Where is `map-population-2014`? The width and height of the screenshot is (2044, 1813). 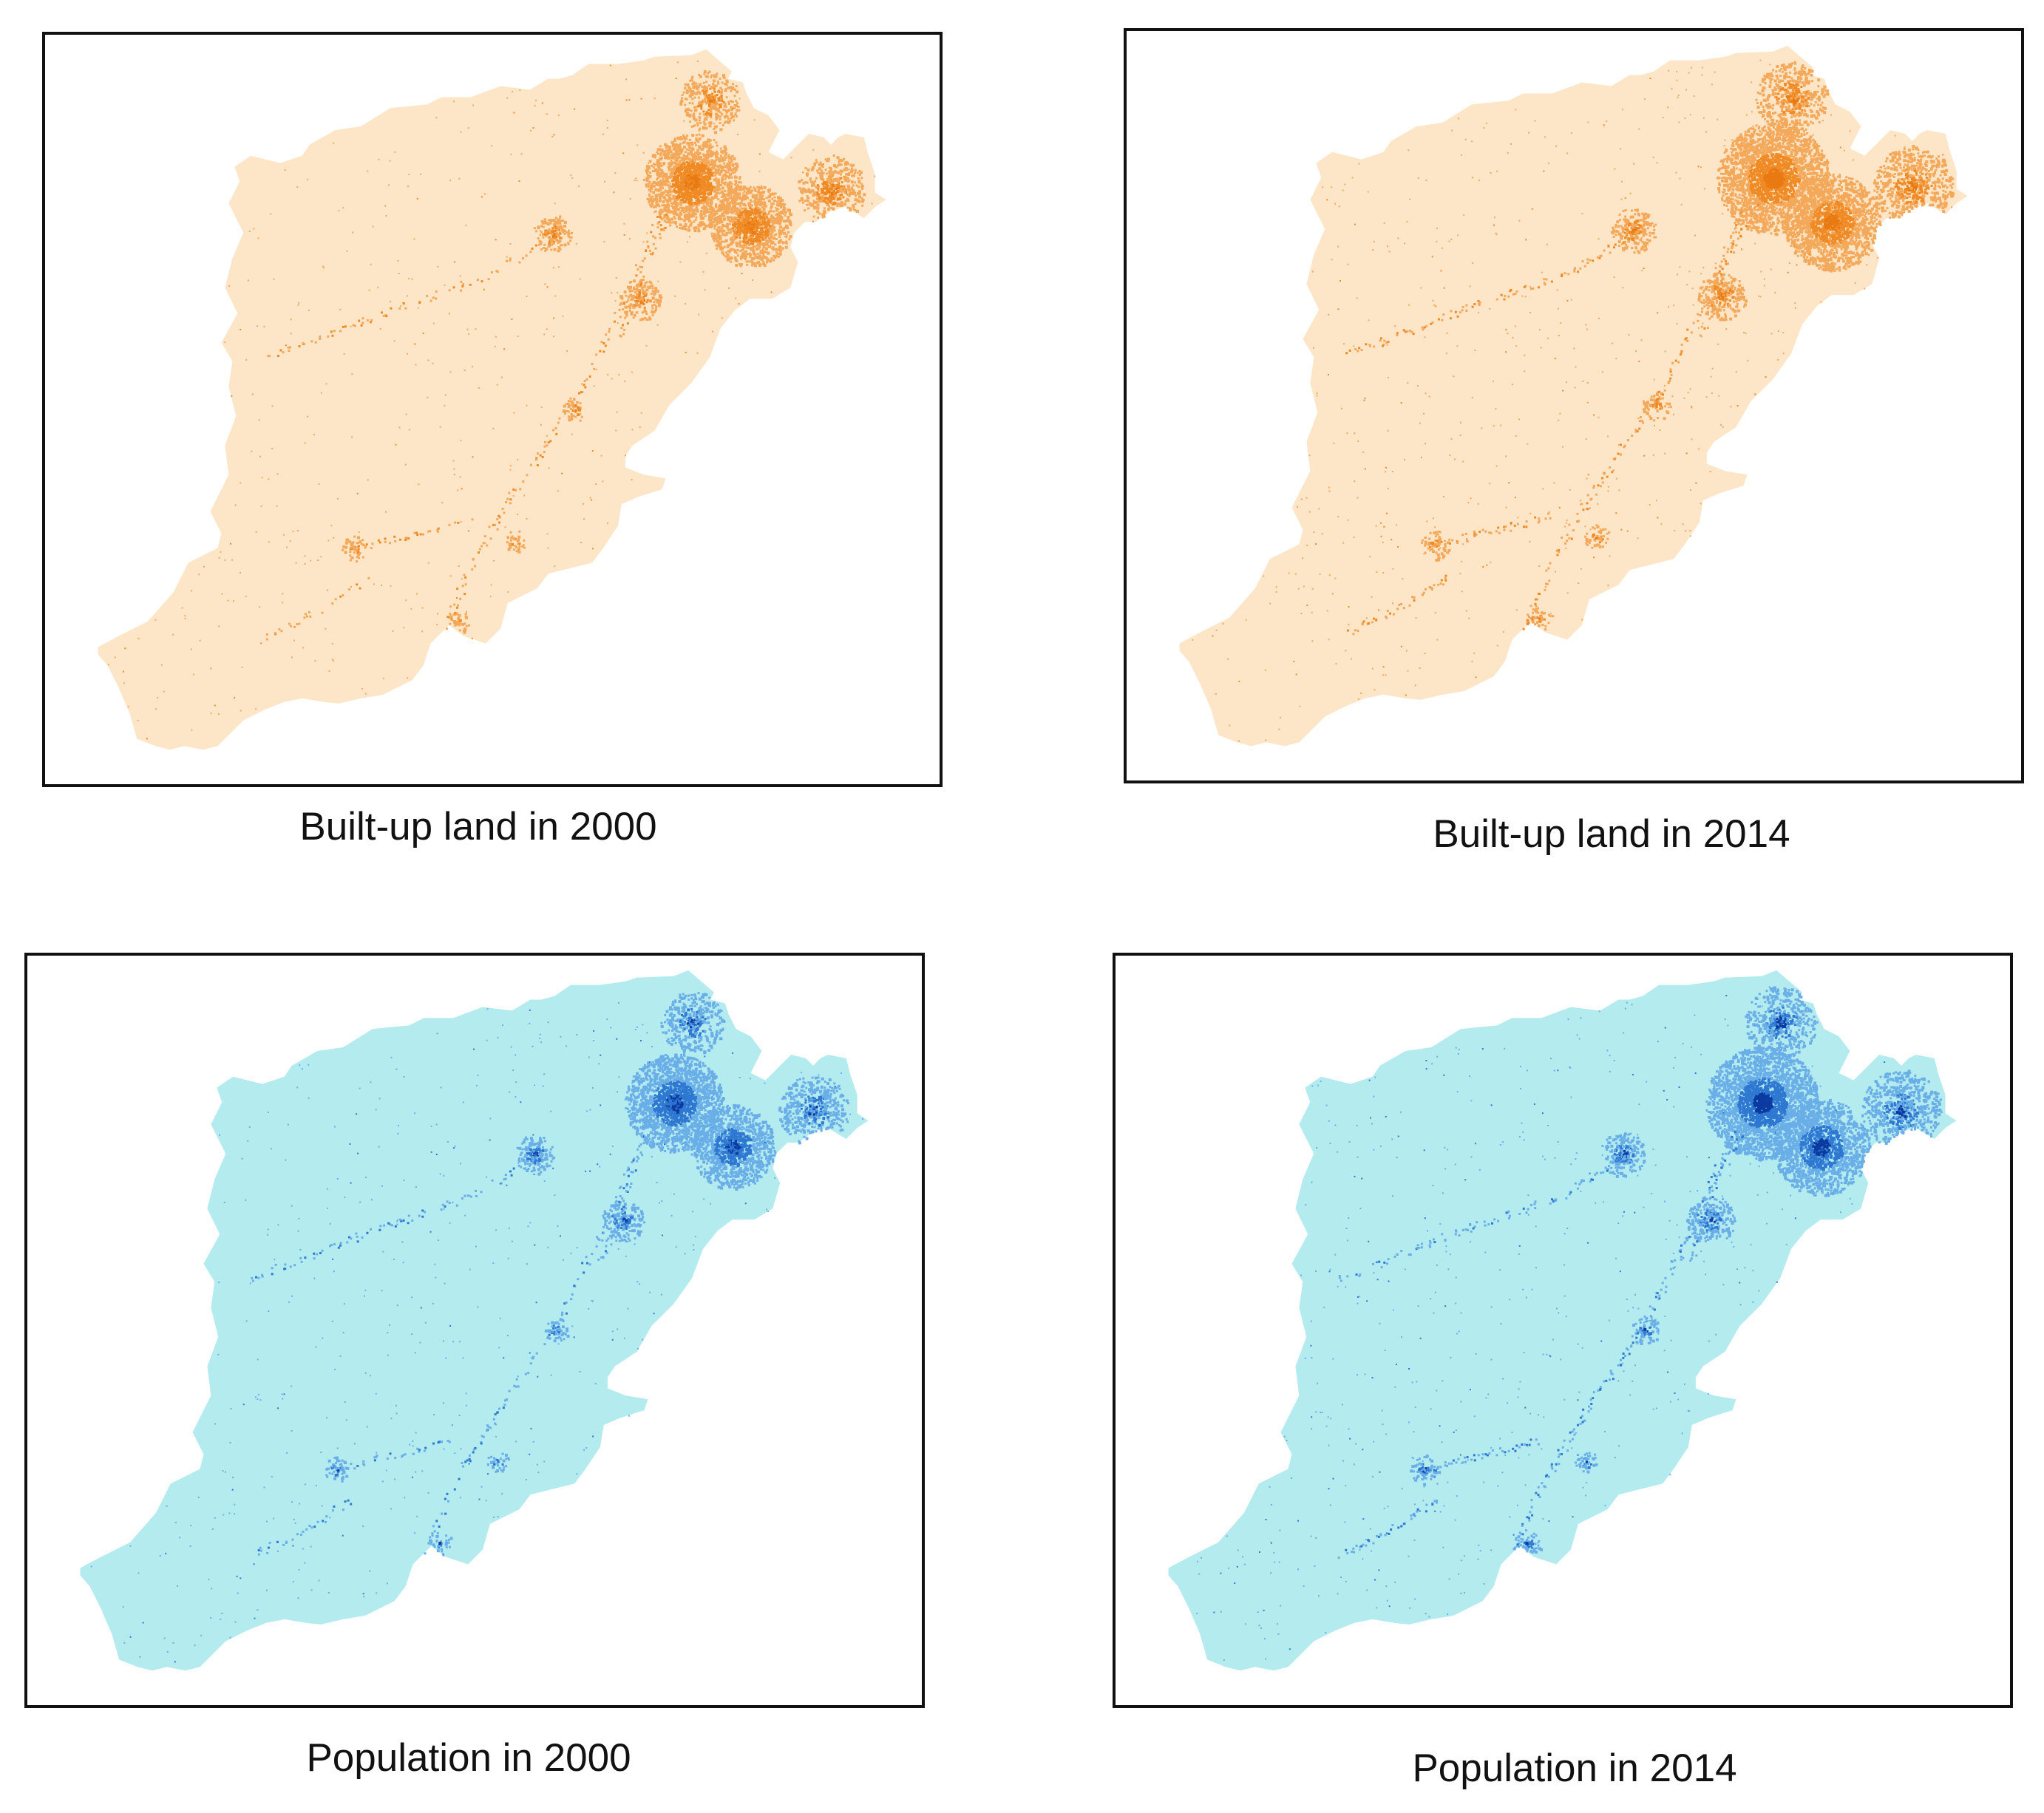 map-population-2014 is located at coordinates (1563, 1320).